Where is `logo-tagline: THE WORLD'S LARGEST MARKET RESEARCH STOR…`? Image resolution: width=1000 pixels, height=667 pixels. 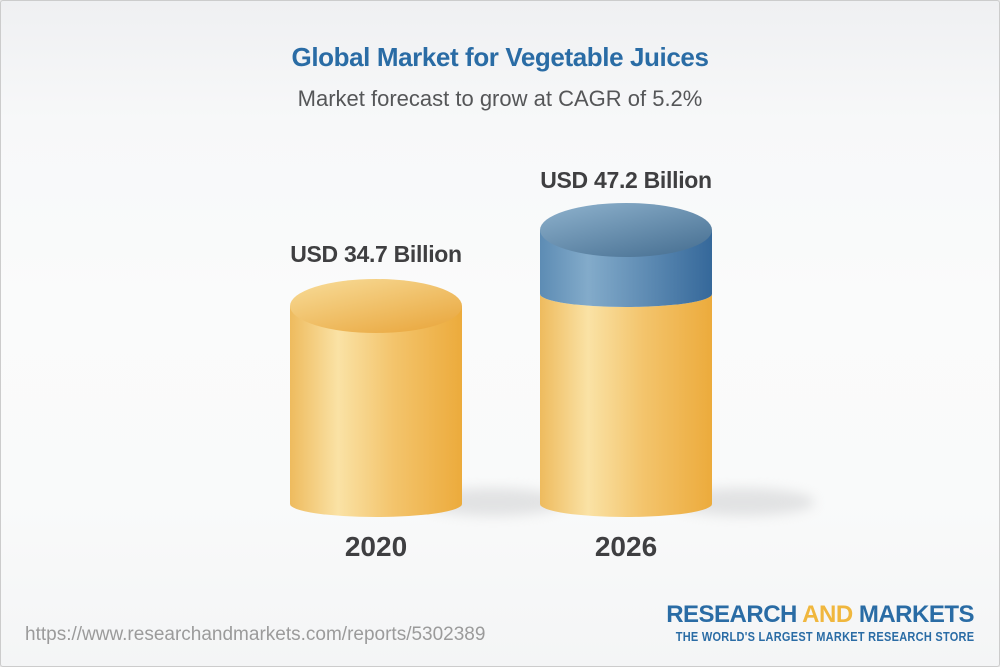 logo-tagline: THE WORLD'S LARGEST MARKET RESEARCH STOR… is located at coordinates (824, 637).